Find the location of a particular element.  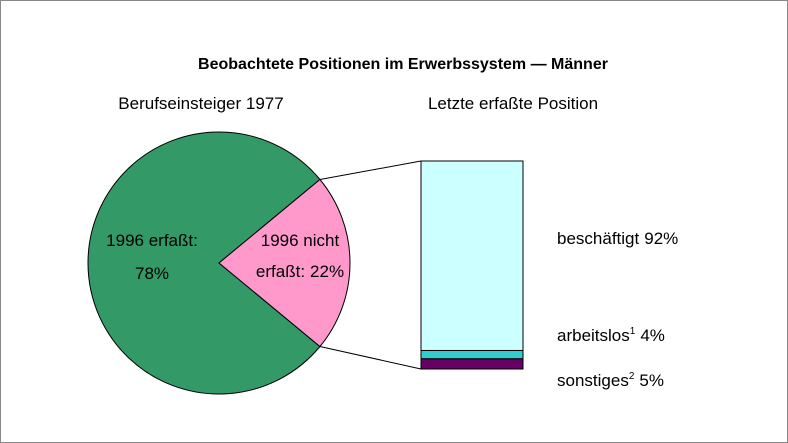

value-label: 5% is located at coordinates (651, 380).